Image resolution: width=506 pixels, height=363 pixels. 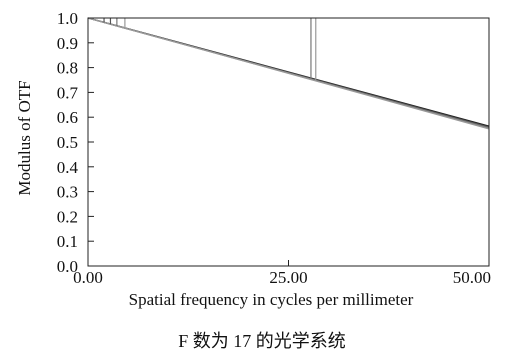 What do you see at coordinates (68, 167) in the screenshot?
I see `y-tick-label: 0.4` at bounding box center [68, 167].